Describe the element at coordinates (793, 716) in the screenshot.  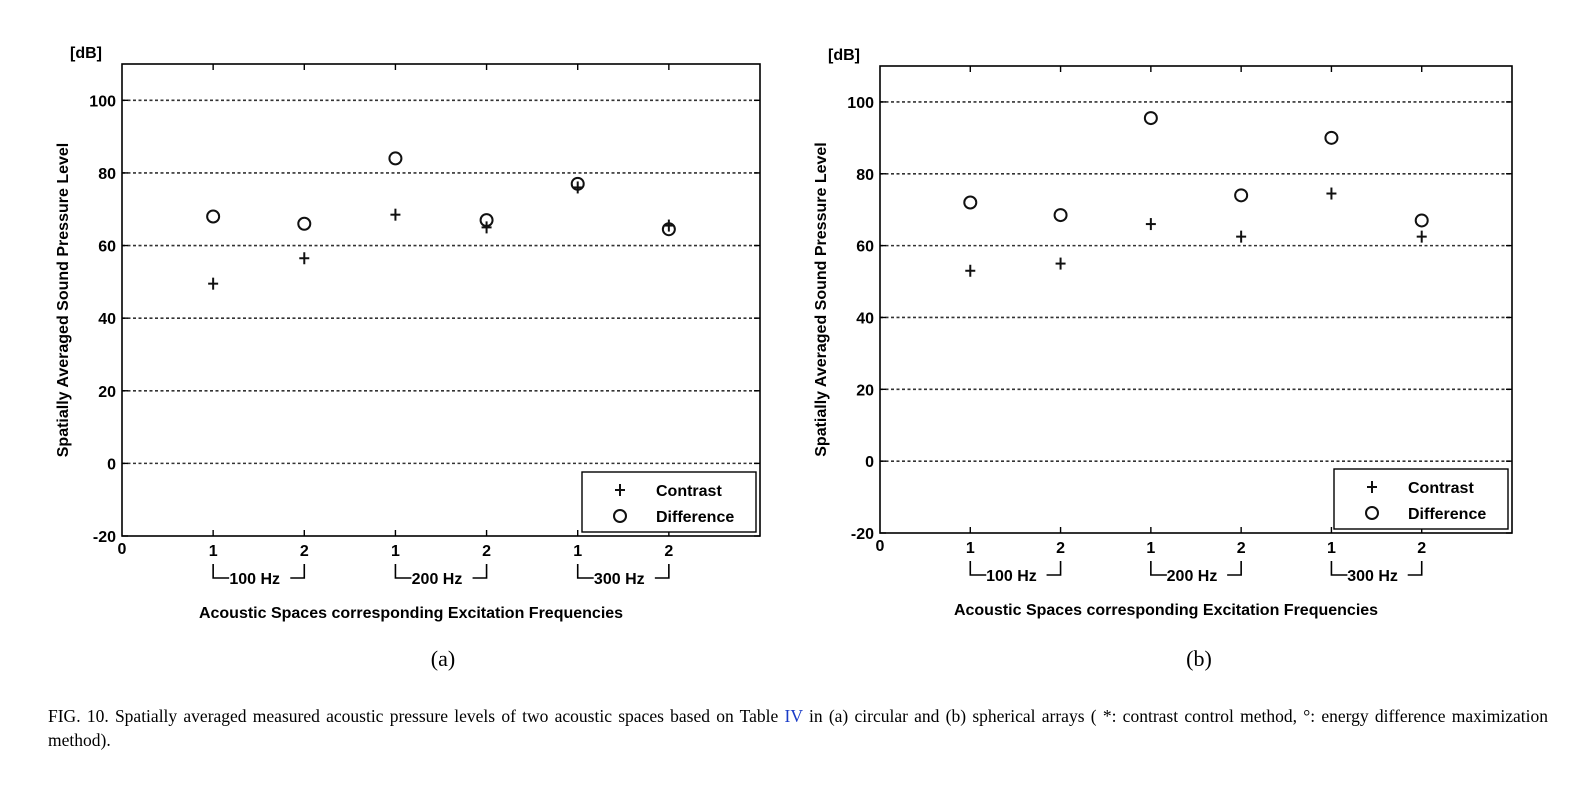
I see `table-link: IV` at that location.